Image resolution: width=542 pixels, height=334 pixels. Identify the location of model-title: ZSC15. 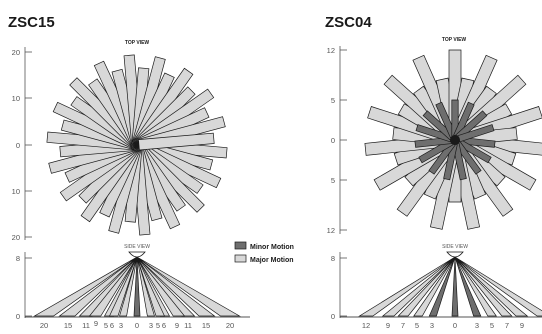
(31, 22).